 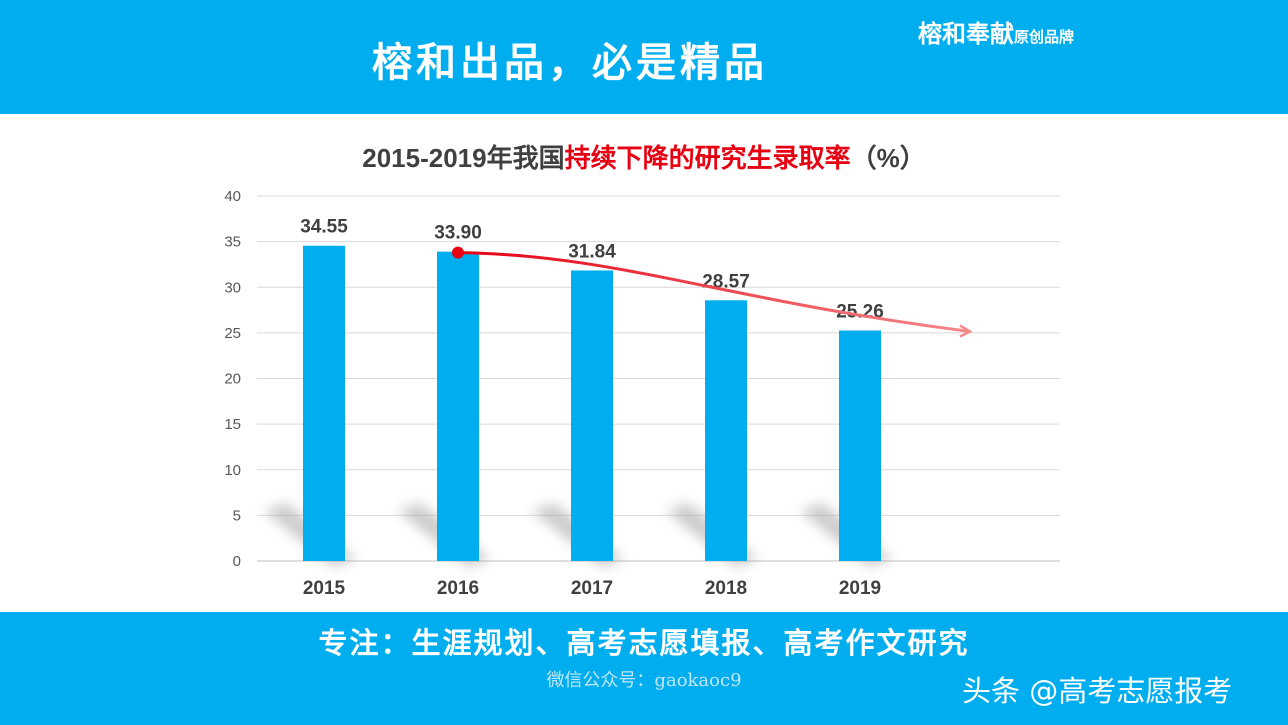 I want to click on trend-arrow, so click(x=712, y=292).